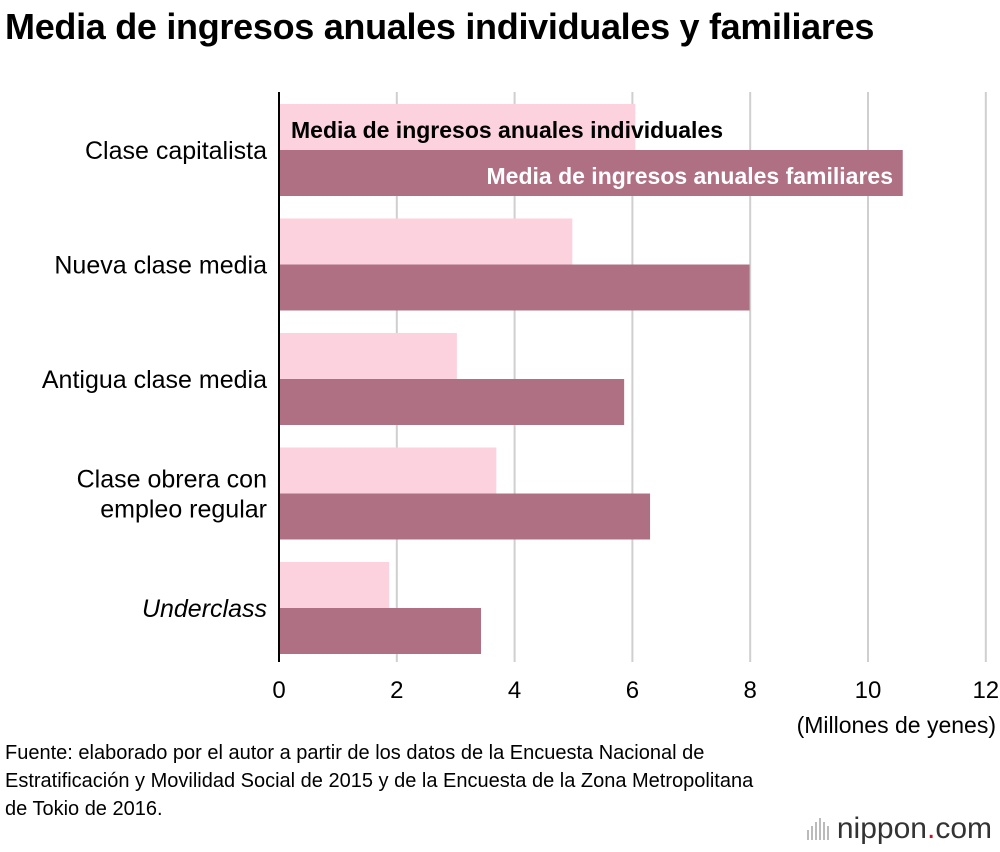  Describe the element at coordinates (176, 151) in the screenshot. I see `category-label: Clase capitalista` at that location.